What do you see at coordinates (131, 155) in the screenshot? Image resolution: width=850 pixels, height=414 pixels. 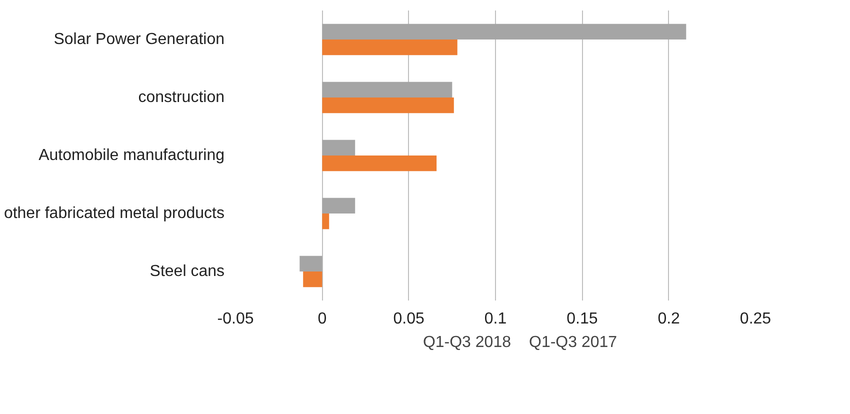 I see `y-tick-label: Automobile manufacturing` at bounding box center [131, 155].